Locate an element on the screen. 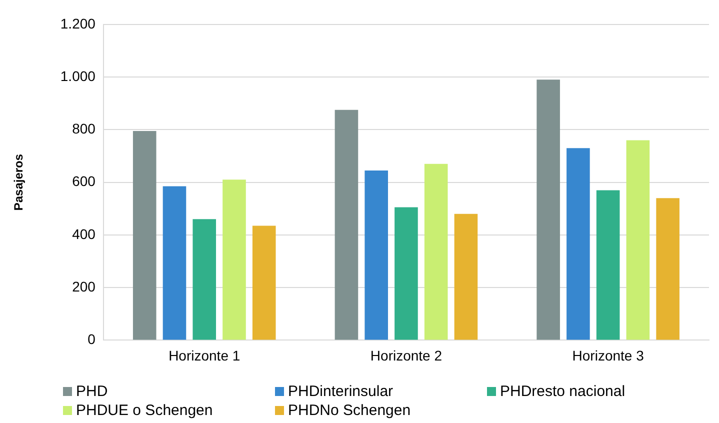 This screenshot has width=719, height=423. y-tick-label: 1.000 is located at coordinates (78, 76).